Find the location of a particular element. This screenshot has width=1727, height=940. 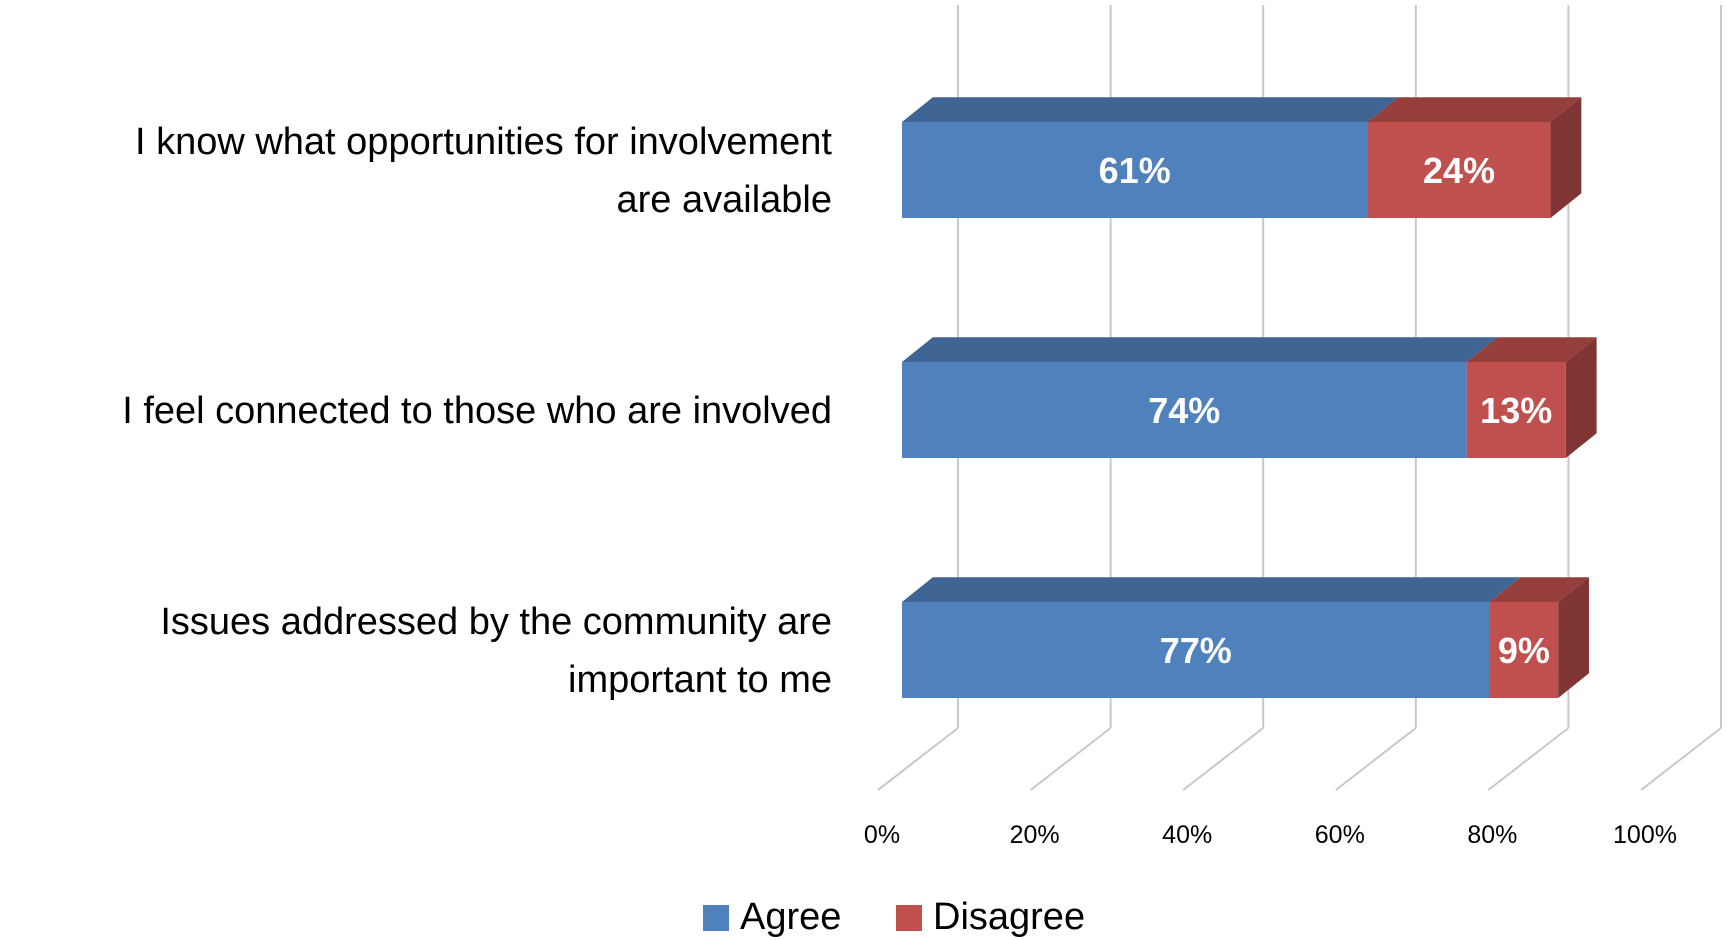

x-tick-label: 20% is located at coordinates (1035, 835).